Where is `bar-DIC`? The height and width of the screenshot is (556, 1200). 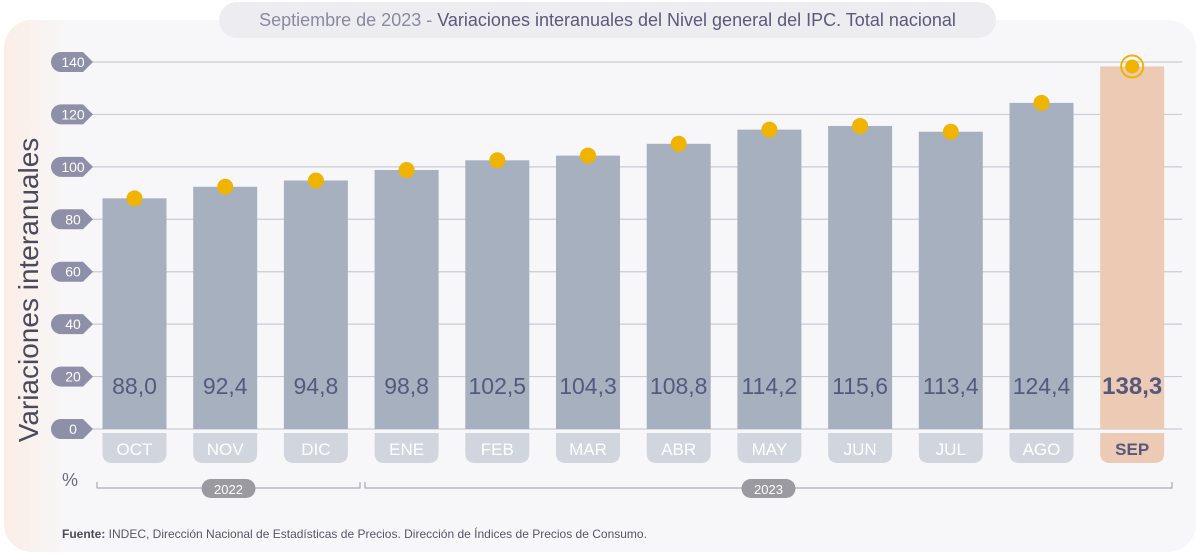
bar-DIC is located at coordinates (315, 304).